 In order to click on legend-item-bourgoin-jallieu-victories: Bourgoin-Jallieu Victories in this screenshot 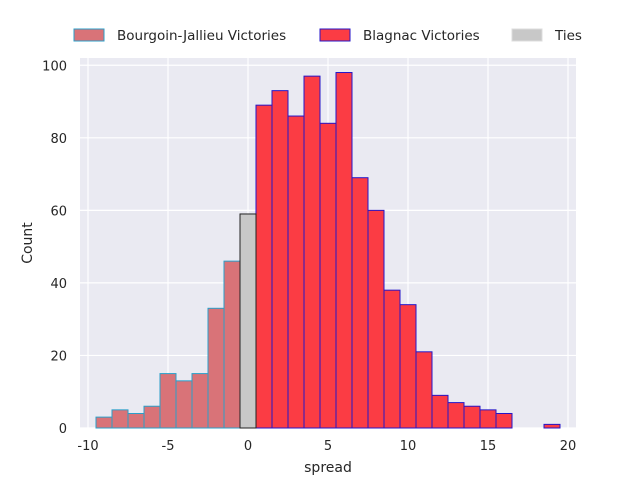, I will do `click(179, 36)`.